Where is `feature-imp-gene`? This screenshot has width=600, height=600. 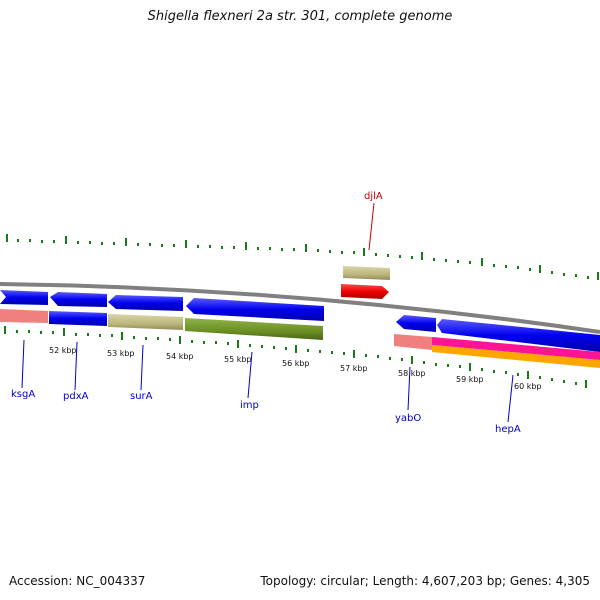
feature-imp-gene is located at coordinates (254, 329).